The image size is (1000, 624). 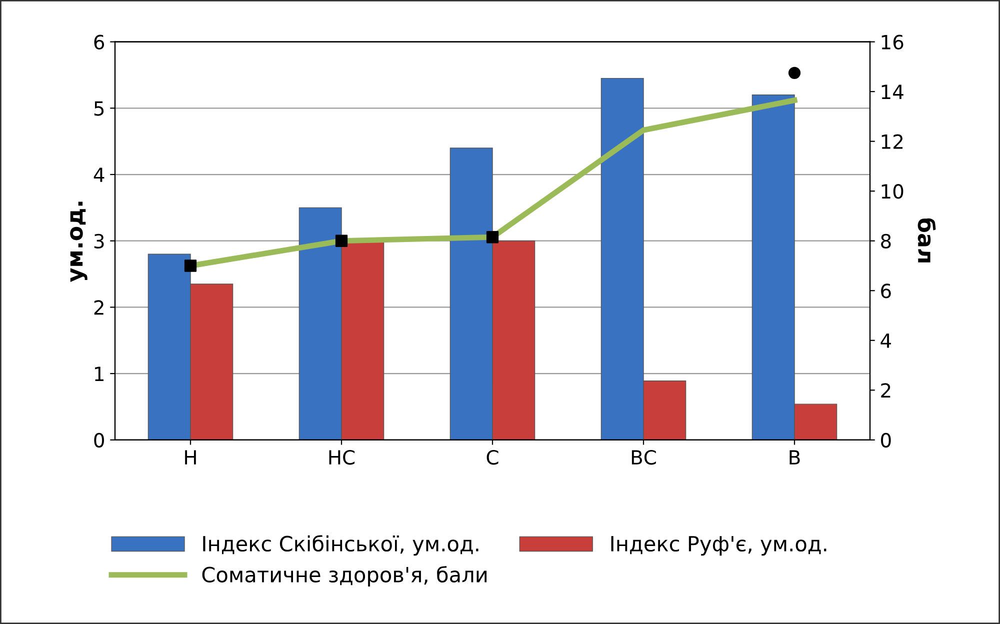 I want to click on y2-axis-title: бал, so click(x=927, y=240).